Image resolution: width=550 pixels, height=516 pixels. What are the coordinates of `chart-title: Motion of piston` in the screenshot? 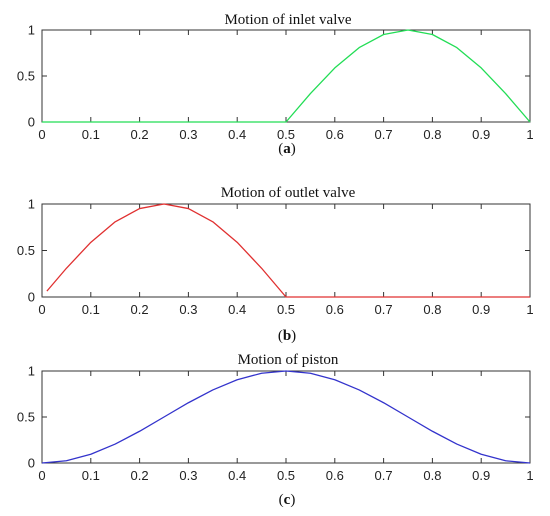 It's located at (288, 360).